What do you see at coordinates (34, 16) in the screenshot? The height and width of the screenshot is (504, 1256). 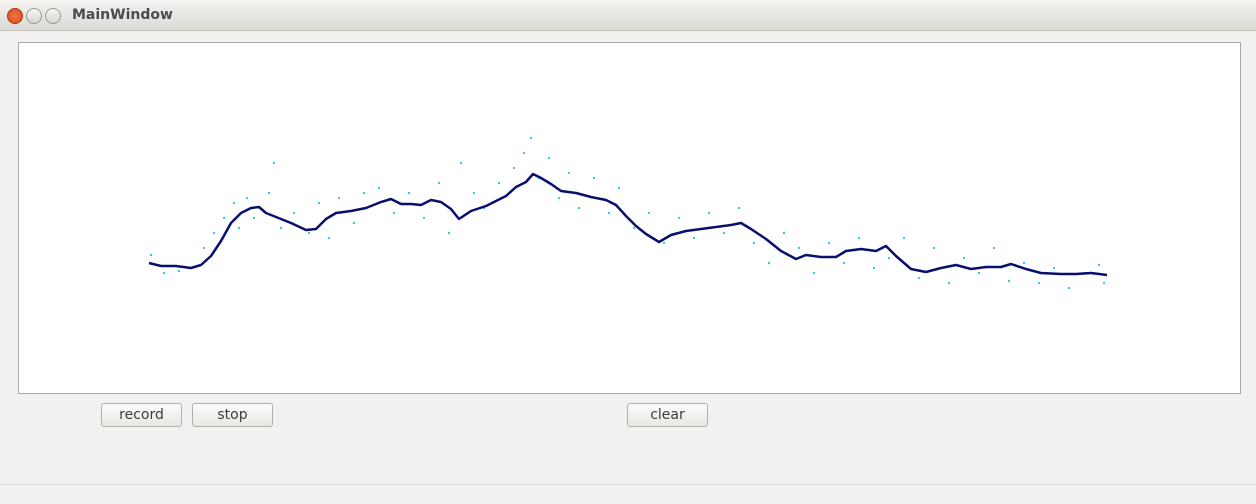 I see `minimize-button` at bounding box center [34, 16].